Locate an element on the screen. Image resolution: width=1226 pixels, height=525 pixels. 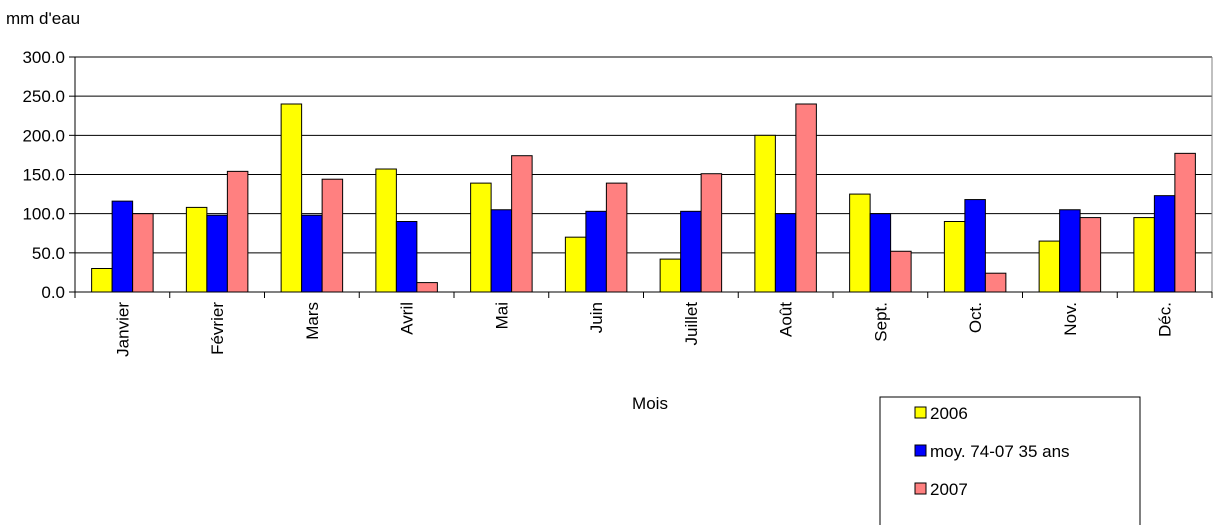
y-tick-label: 100.0 is located at coordinates (43, 214).